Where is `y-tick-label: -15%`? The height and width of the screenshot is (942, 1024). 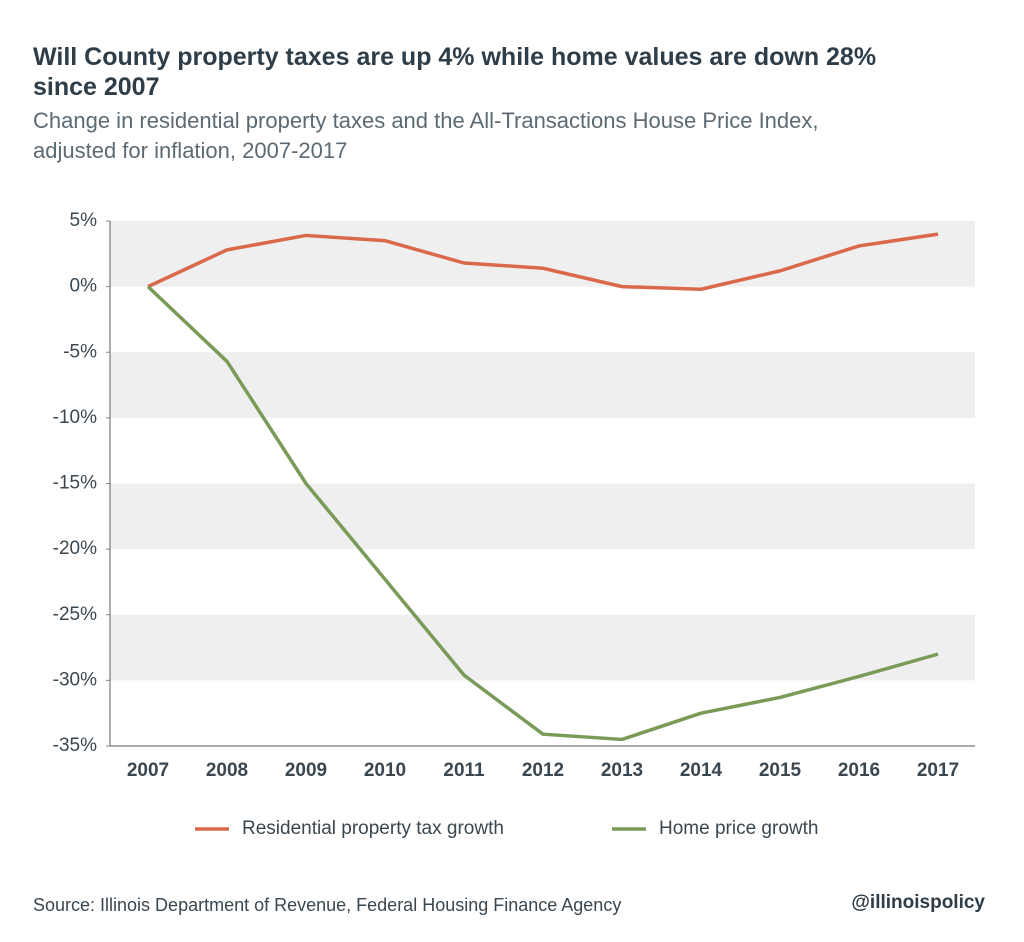 y-tick-label: -15% is located at coordinates (75, 483).